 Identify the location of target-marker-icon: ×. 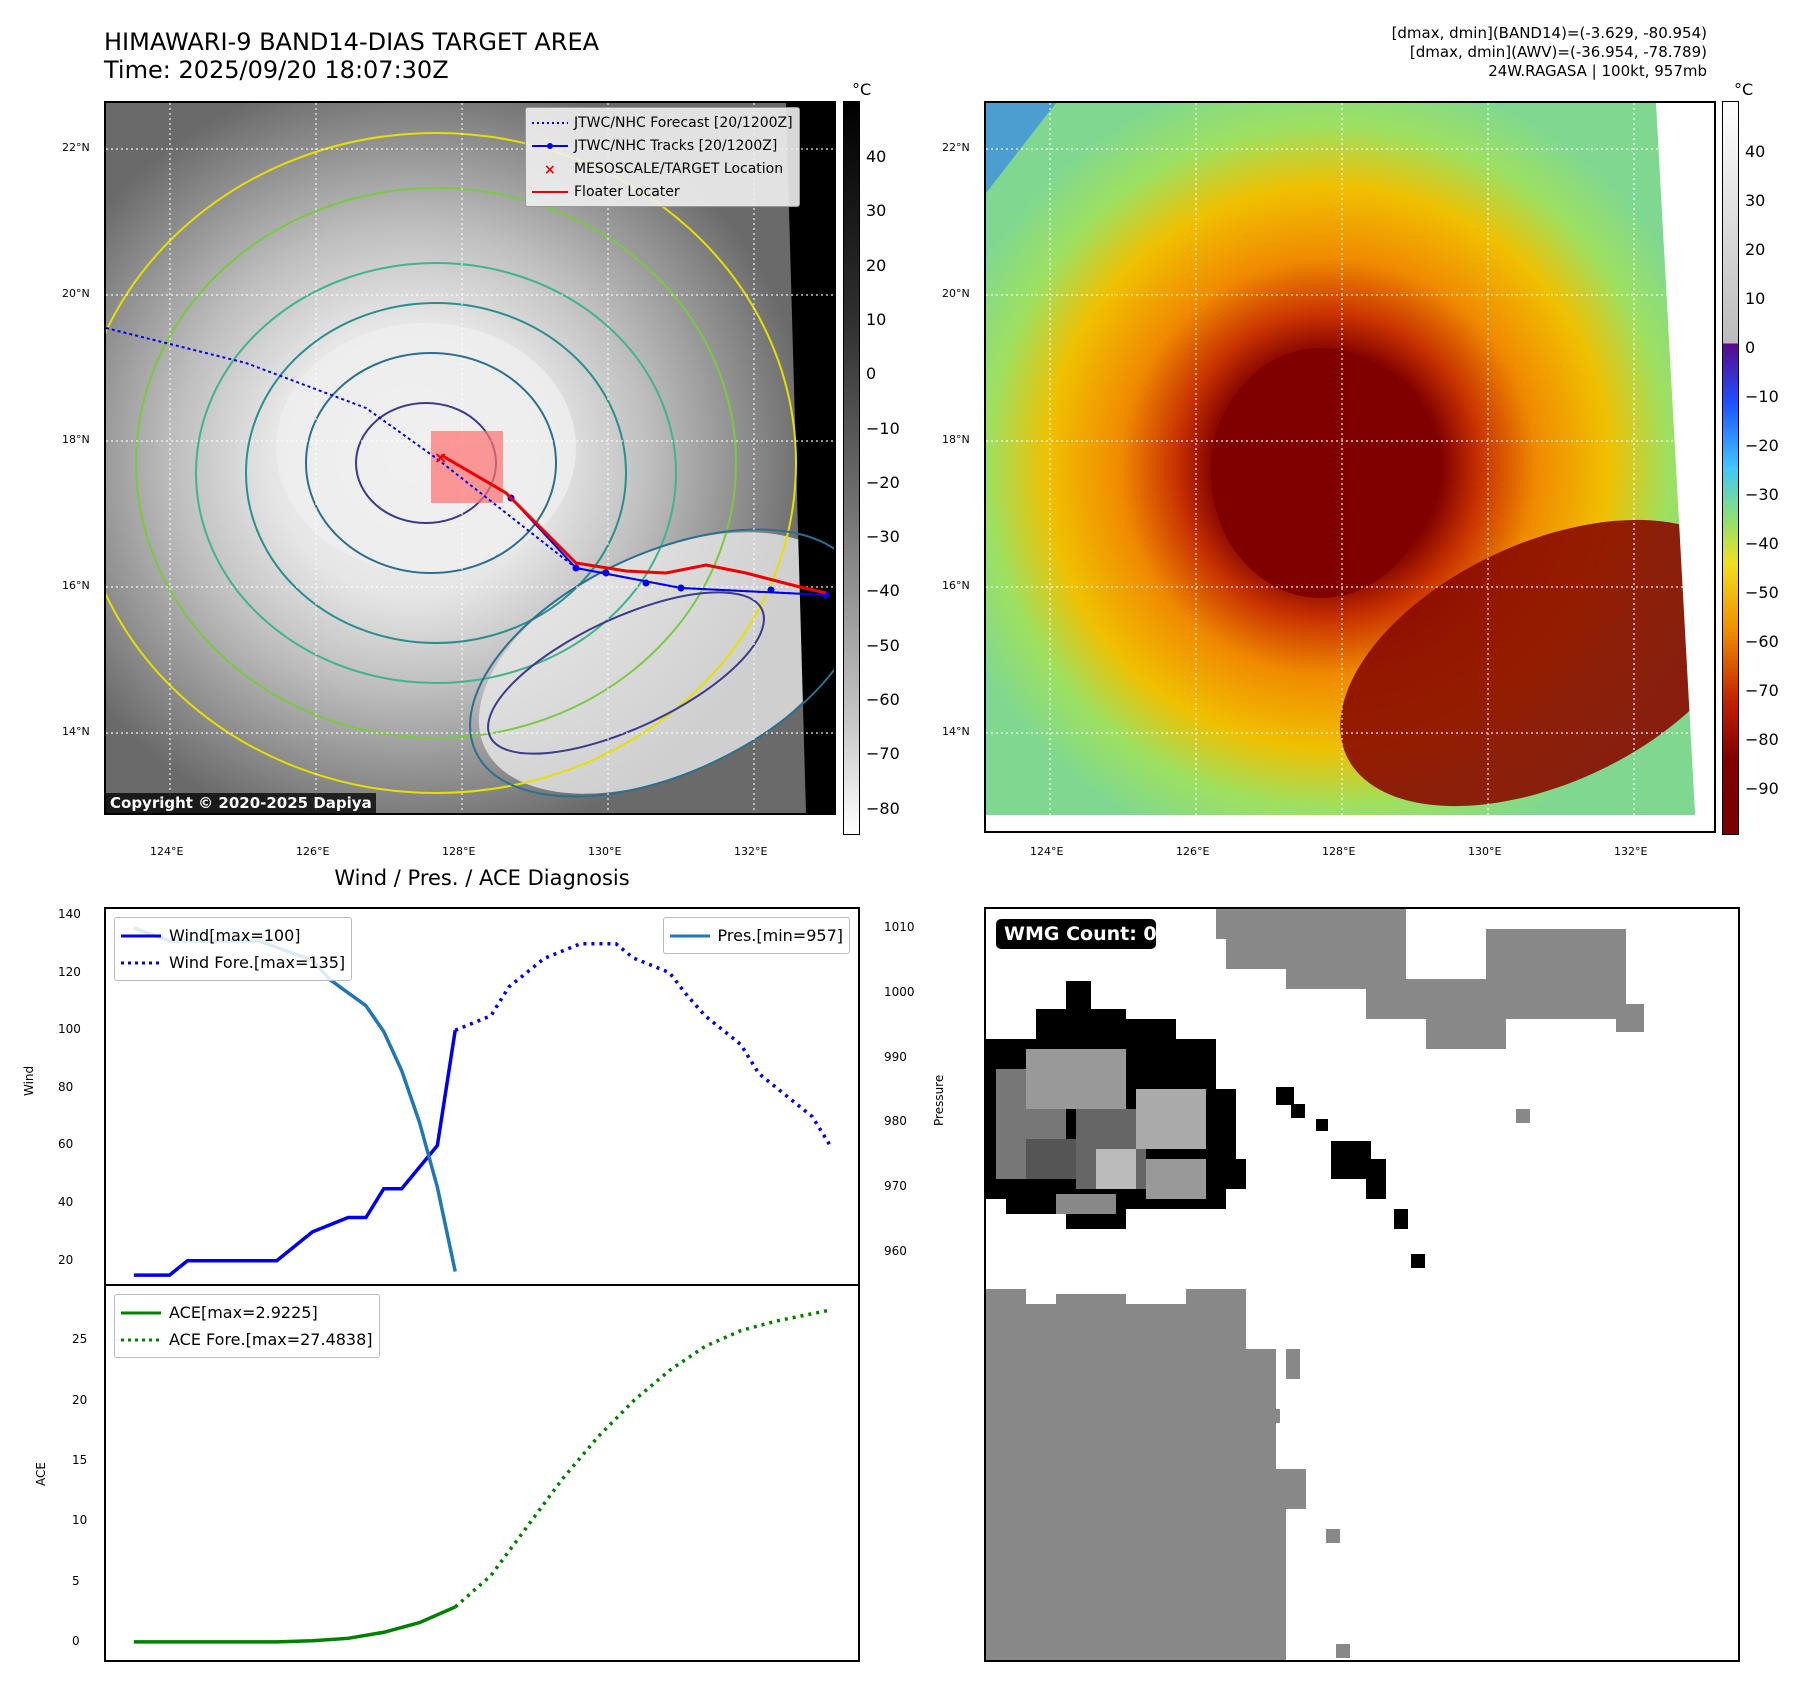
(440, 457).